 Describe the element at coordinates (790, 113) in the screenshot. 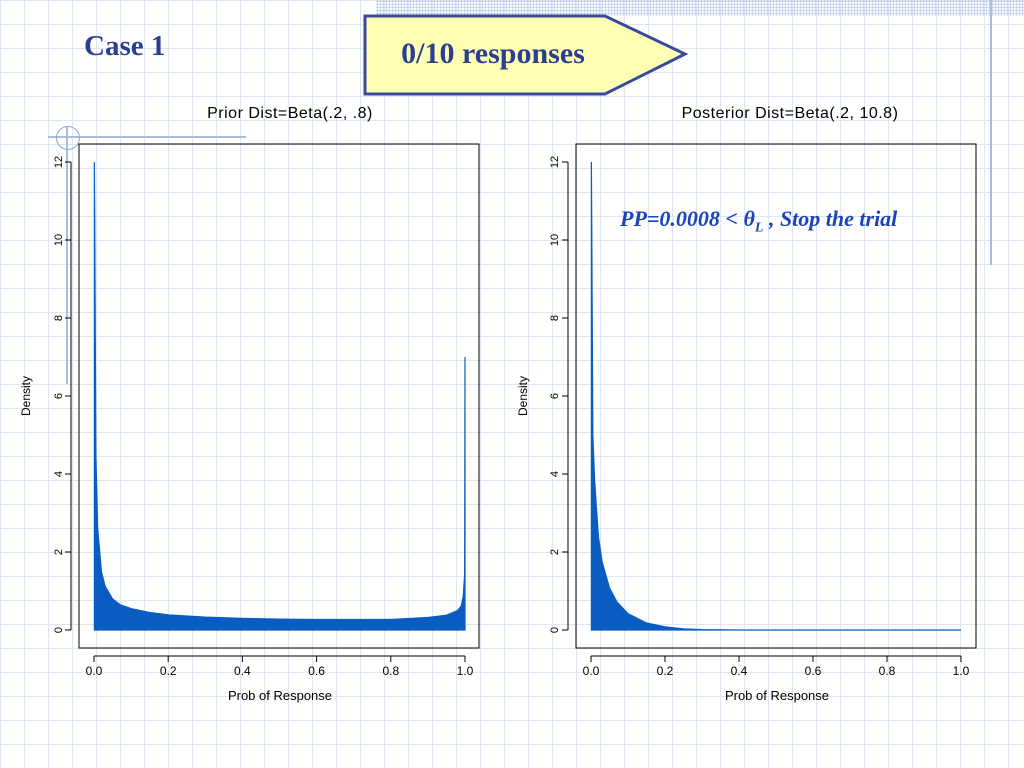

I see `chart-title-2: Posterior Dist=Beta(.2, 10.8)` at that location.